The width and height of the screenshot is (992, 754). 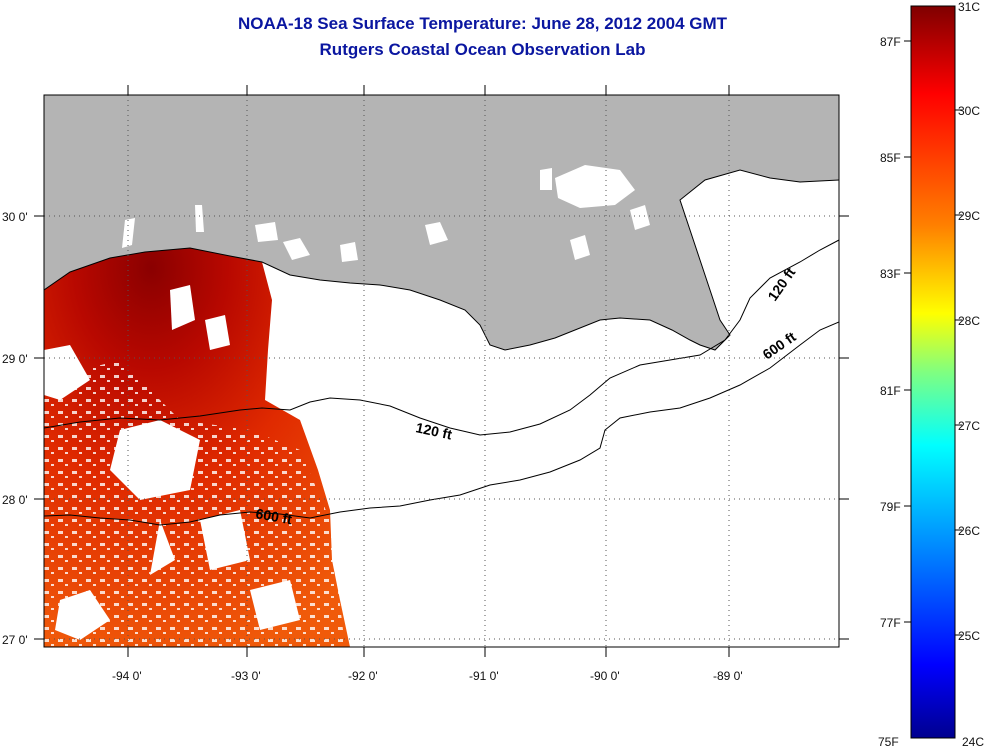 I want to click on cb-label-85f: 85F, so click(x=890, y=158).